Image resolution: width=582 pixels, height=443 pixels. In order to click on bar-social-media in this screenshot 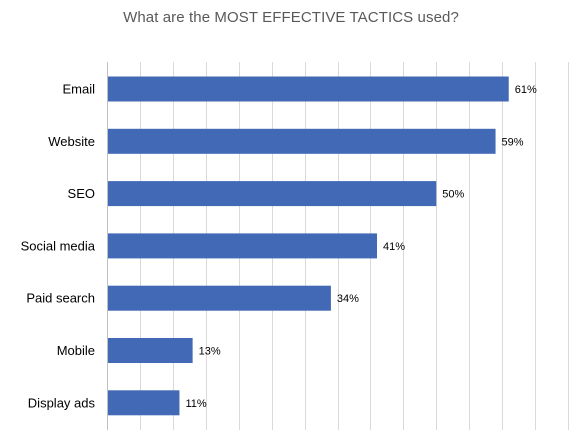, I will do `click(243, 246)`.